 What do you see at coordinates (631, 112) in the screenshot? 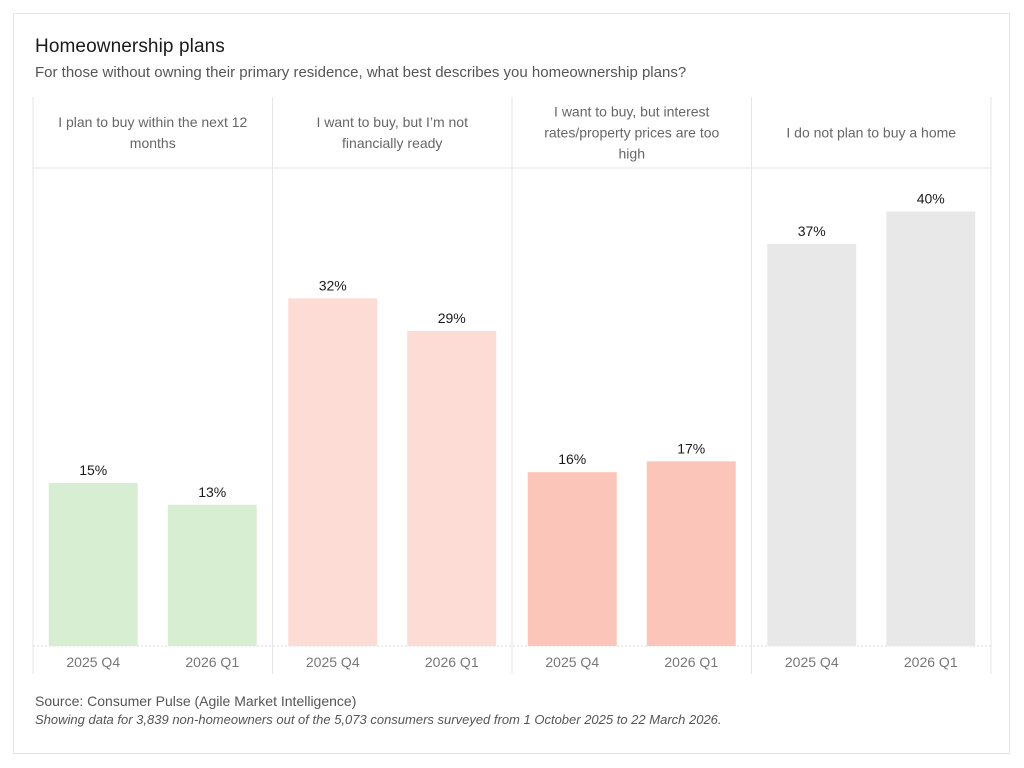
I see `panel-header-line: I want to buy, but interest` at bounding box center [631, 112].